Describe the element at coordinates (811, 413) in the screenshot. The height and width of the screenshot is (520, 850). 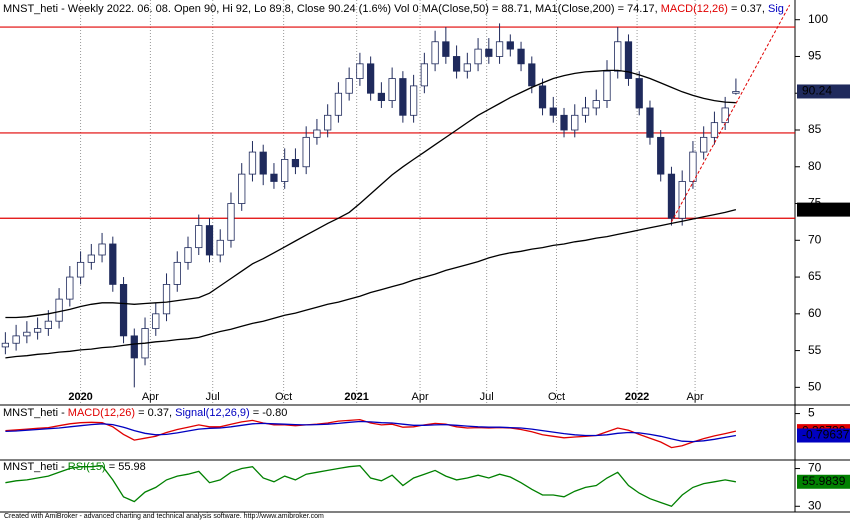
I see `y-tick-label: 5` at that location.